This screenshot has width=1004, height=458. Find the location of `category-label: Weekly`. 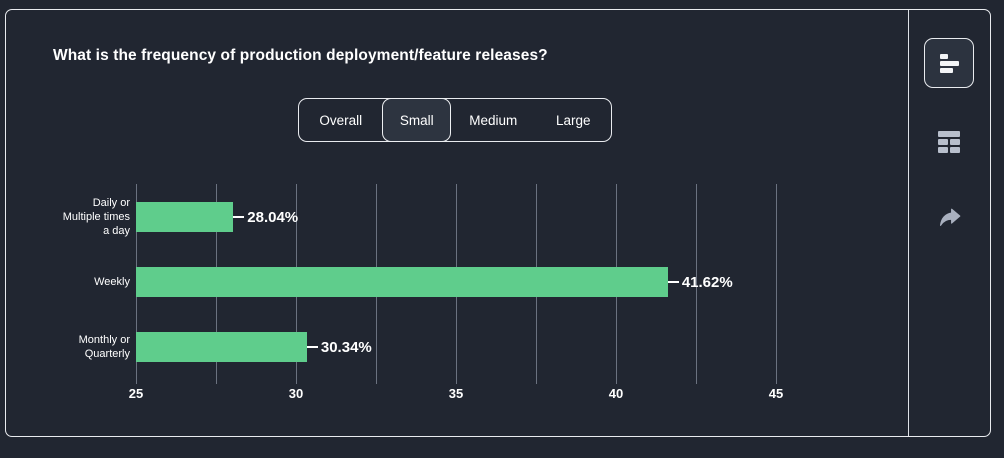

category-label: Weekly is located at coordinates (112, 282).